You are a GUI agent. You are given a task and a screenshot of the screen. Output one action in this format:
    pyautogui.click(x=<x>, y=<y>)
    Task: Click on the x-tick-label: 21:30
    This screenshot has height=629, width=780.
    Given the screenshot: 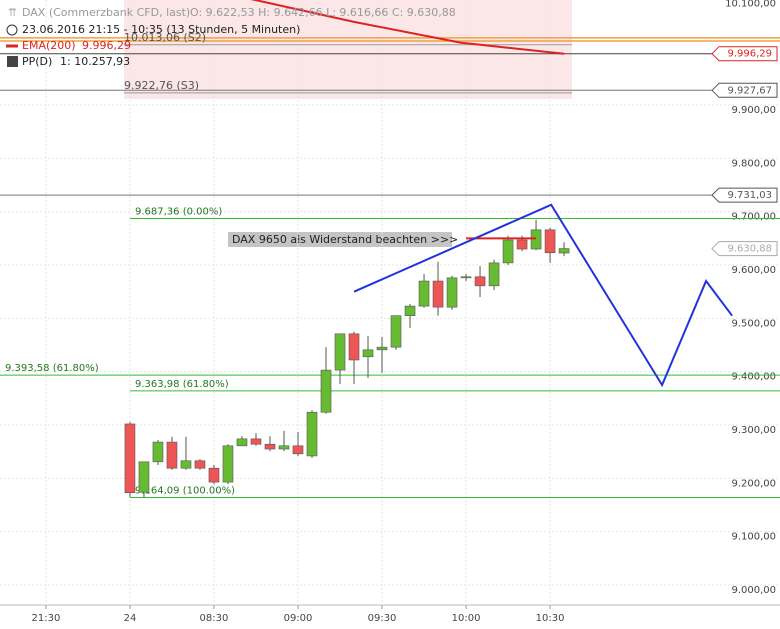 What is the action you would take?
    pyautogui.click(x=46, y=618)
    